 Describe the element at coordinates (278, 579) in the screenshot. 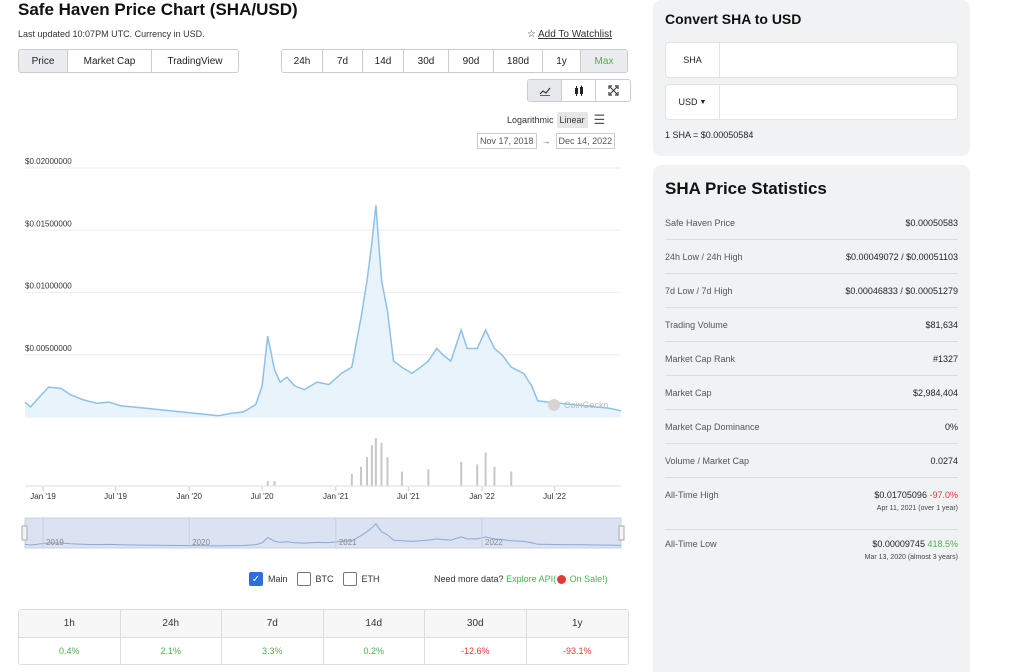

I see `check-main-label: Main` at that location.